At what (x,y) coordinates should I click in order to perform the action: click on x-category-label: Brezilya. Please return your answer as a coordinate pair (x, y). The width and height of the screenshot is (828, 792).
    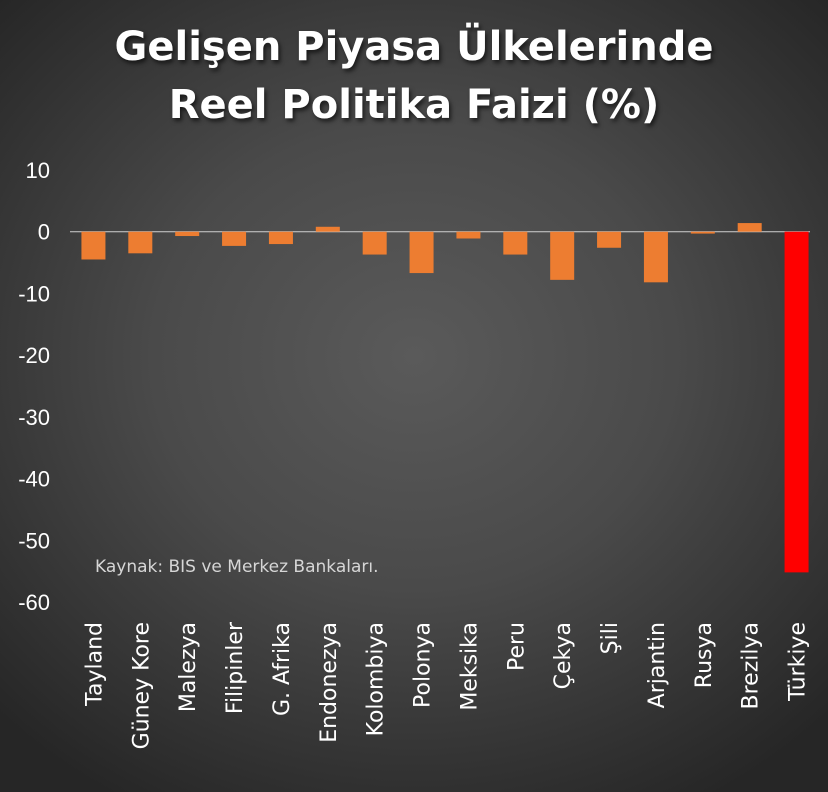
    Looking at the image, I should click on (751, 665).